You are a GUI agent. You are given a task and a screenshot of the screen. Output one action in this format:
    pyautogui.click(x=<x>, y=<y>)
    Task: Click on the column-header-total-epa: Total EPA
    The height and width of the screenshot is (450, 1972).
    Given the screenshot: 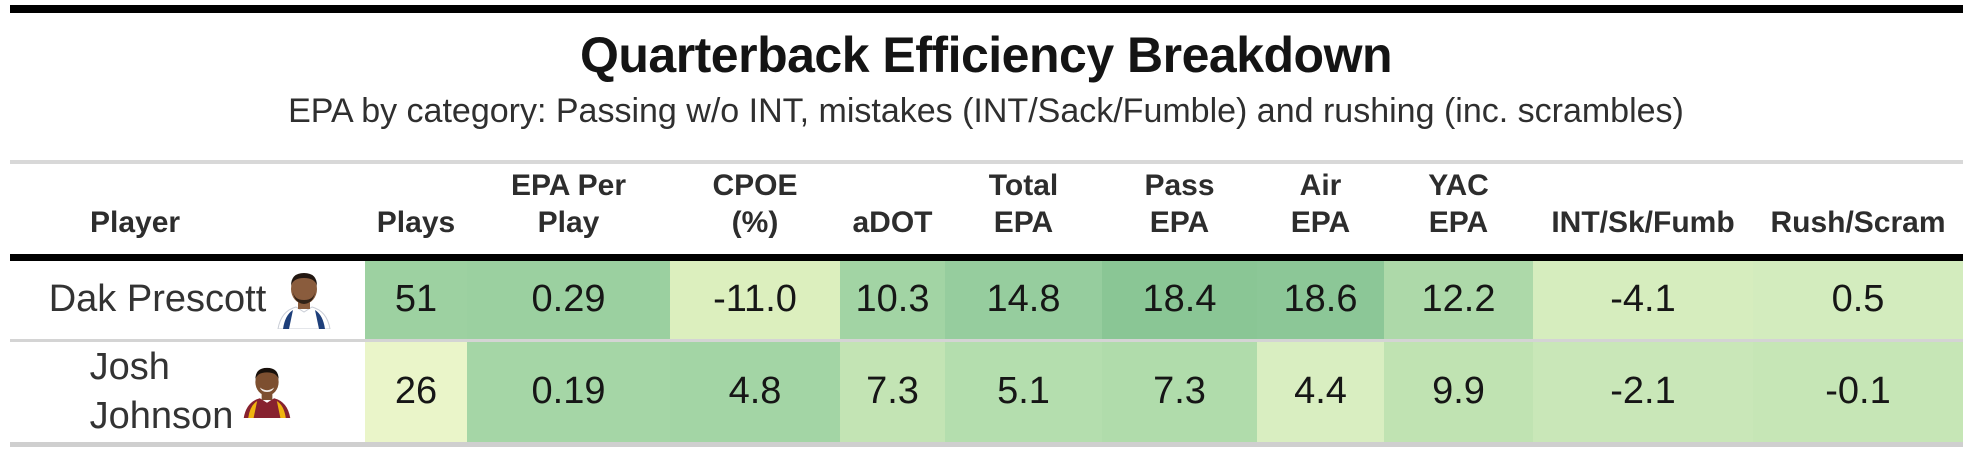 What is the action you would take?
    pyautogui.click(x=1023, y=204)
    